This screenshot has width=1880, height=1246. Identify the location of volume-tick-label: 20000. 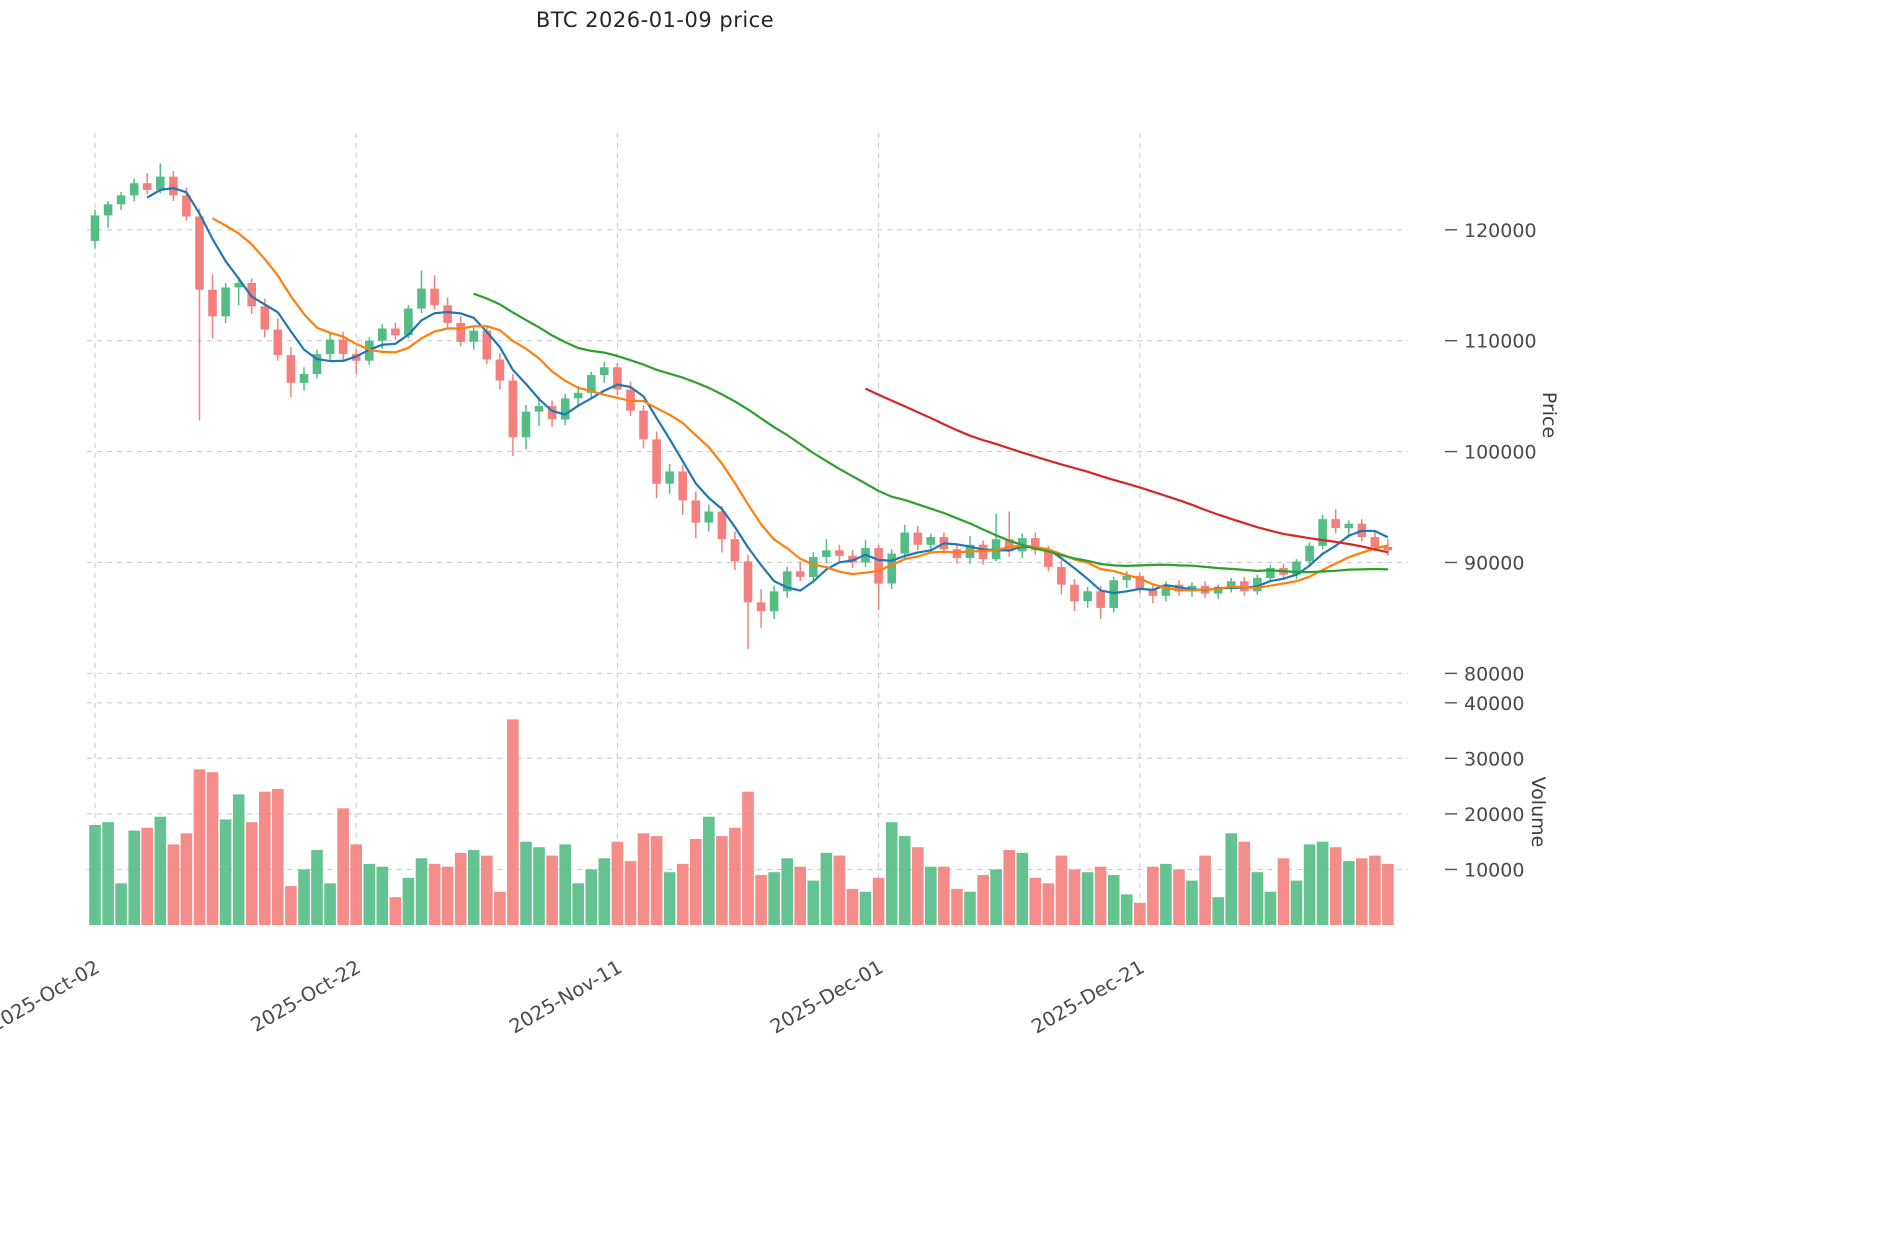
(1494, 815).